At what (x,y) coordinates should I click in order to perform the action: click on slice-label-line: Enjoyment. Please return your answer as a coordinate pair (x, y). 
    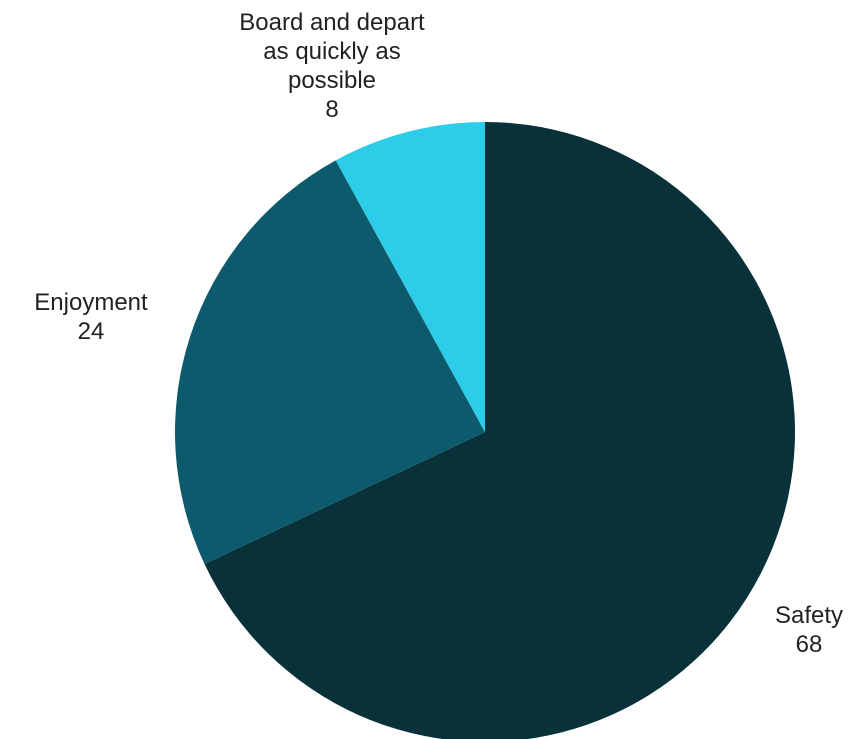
    Looking at the image, I should click on (91, 302).